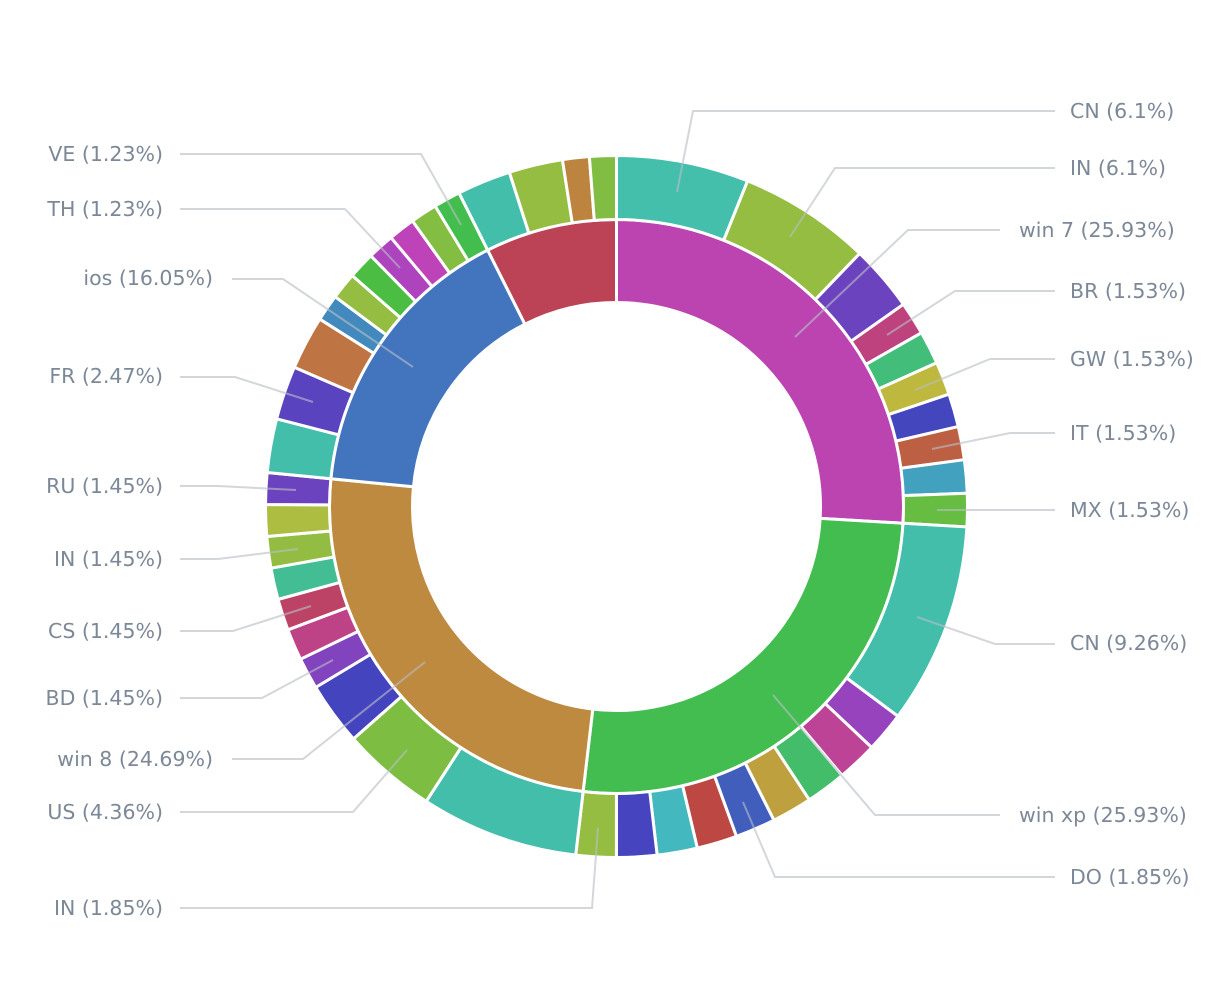 This screenshot has height=991, width=1229. I want to click on data-label-do: DO (1.85%), so click(1130, 877).